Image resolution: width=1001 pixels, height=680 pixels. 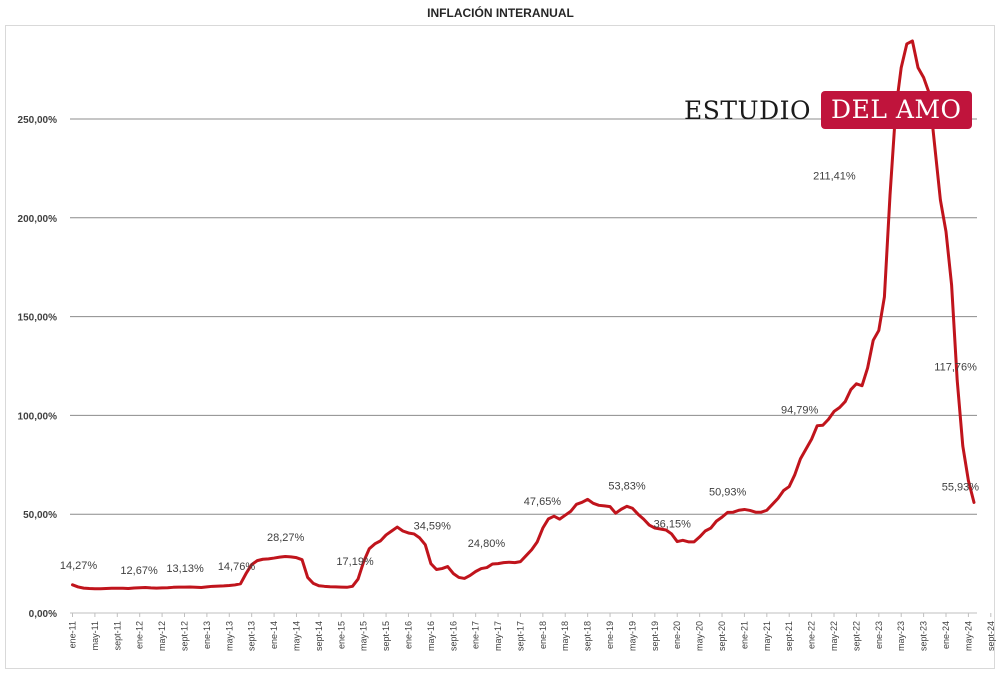 I want to click on x-tick-label: may-22, so click(x=834, y=636).